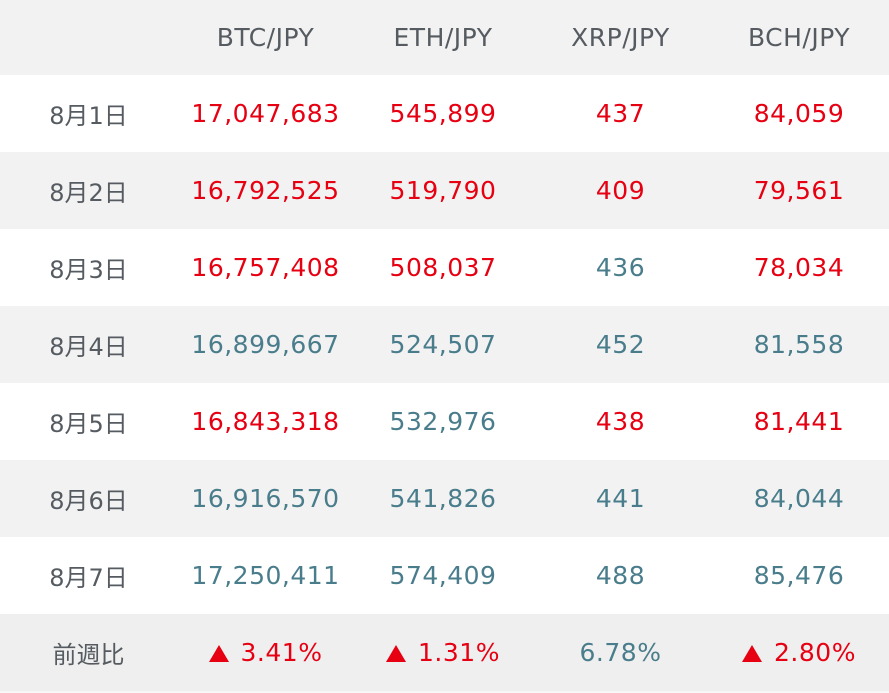  I want to click on weekly-change-row: 前週比 3.41% 1.31% 6.78% 2.80%, so click(444, 653).